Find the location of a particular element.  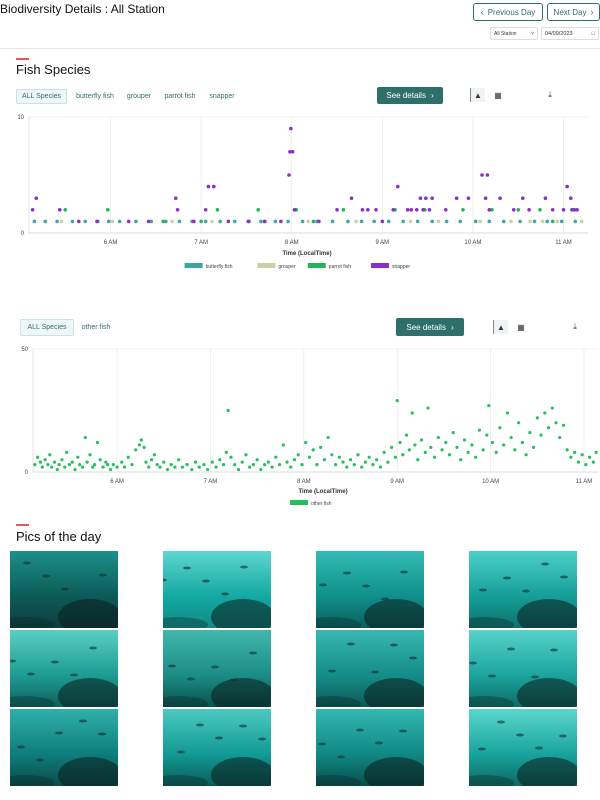

chart-view-toggle: ▲ is located at coordinates (500, 327).